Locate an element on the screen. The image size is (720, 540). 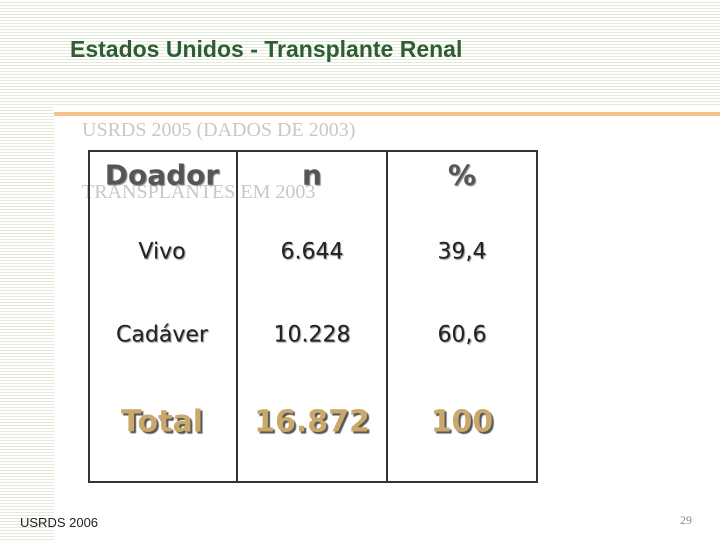
header-cell: Doador is located at coordinates (162, 175).